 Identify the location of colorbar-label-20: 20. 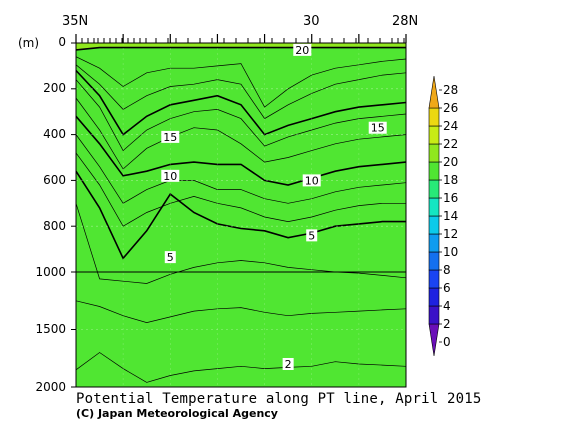
(450, 162).